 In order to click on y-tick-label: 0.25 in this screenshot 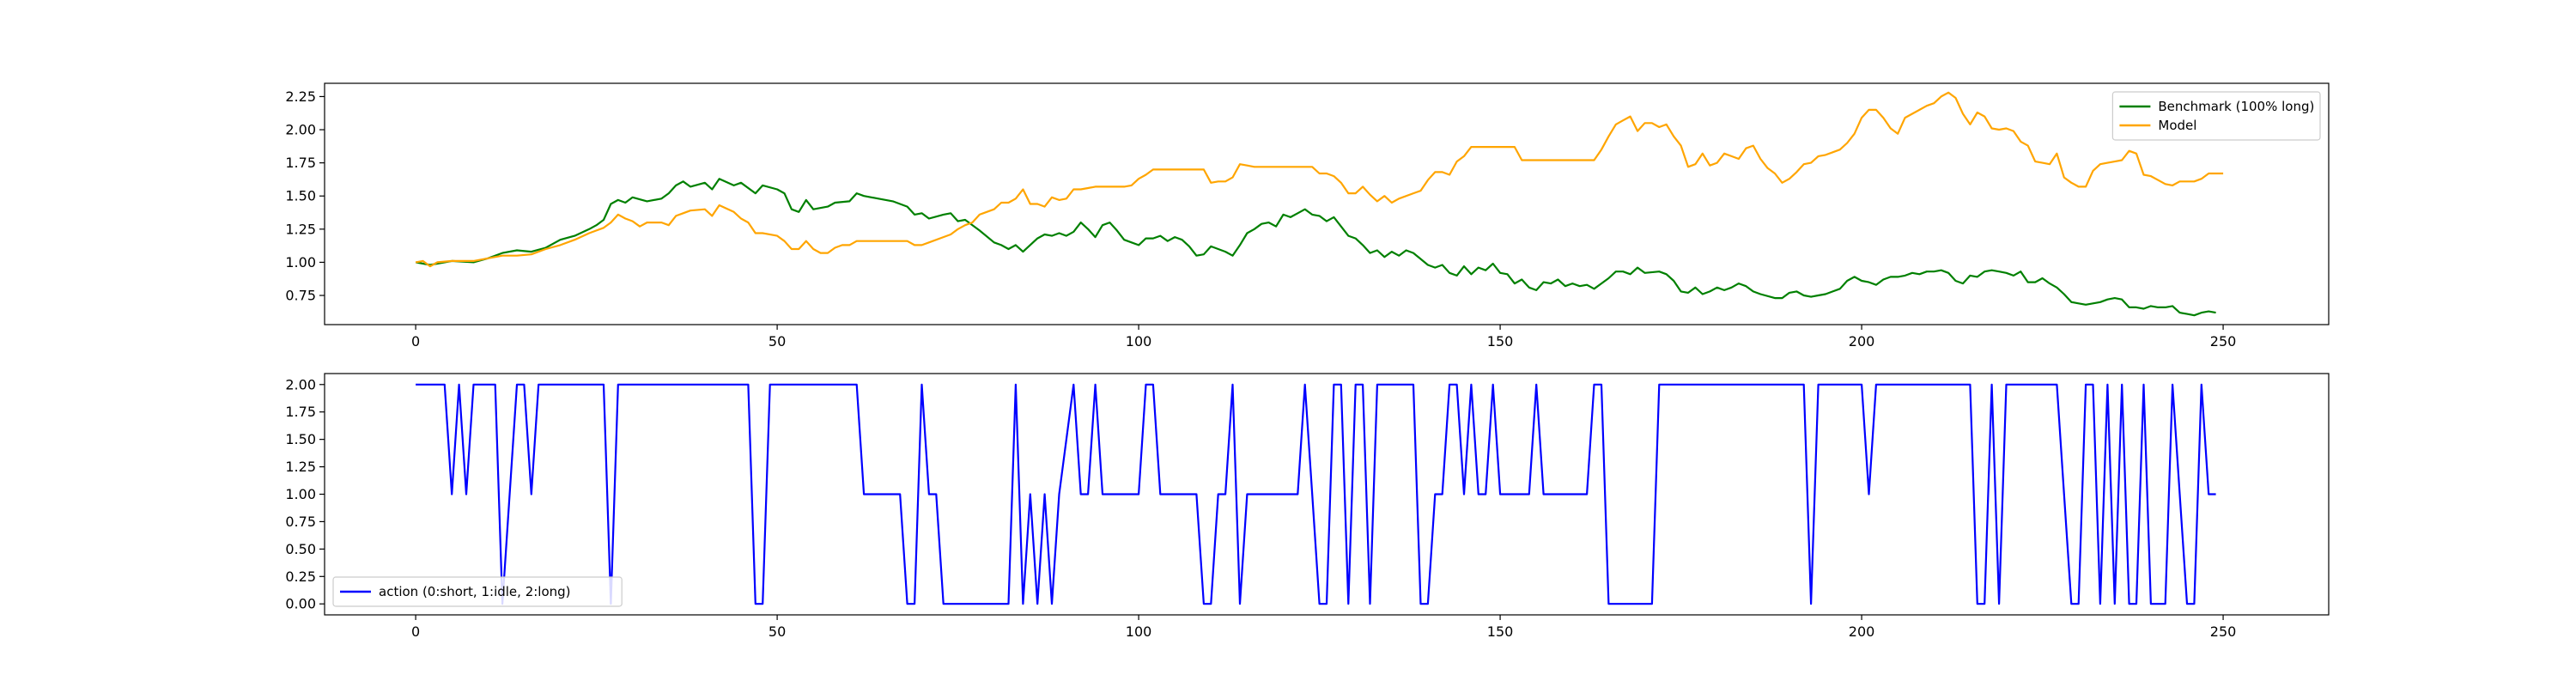, I will do `click(301, 576)`.